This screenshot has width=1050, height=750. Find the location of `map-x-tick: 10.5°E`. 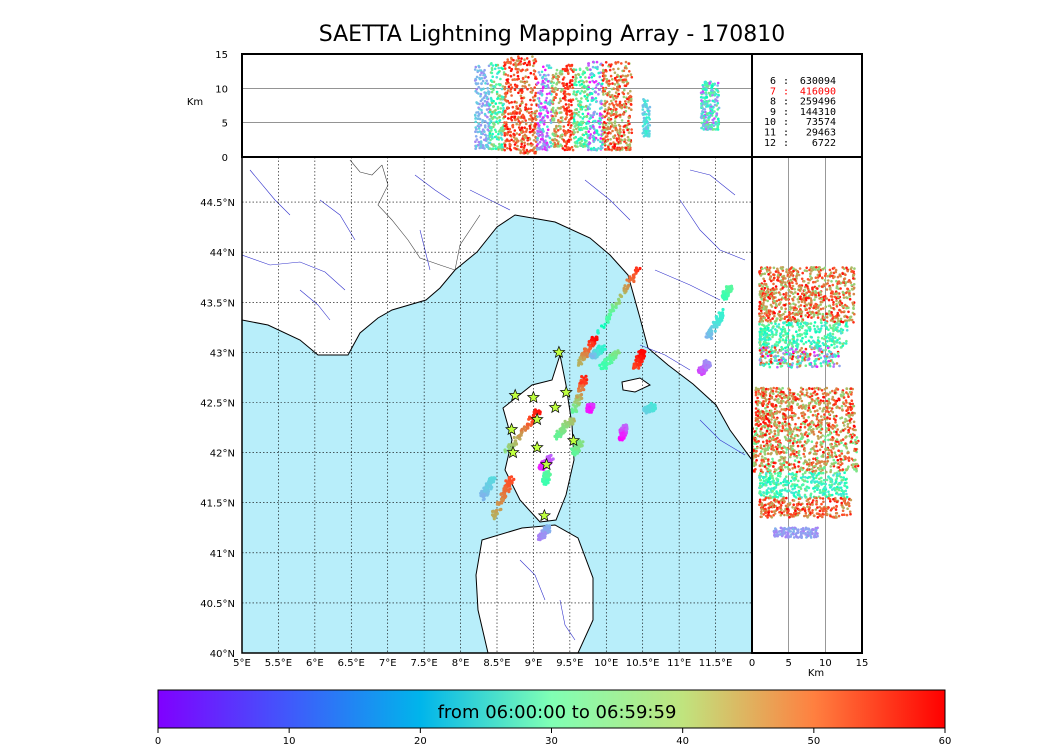

map-x-tick: 10.5°E is located at coordinates (643, 663).